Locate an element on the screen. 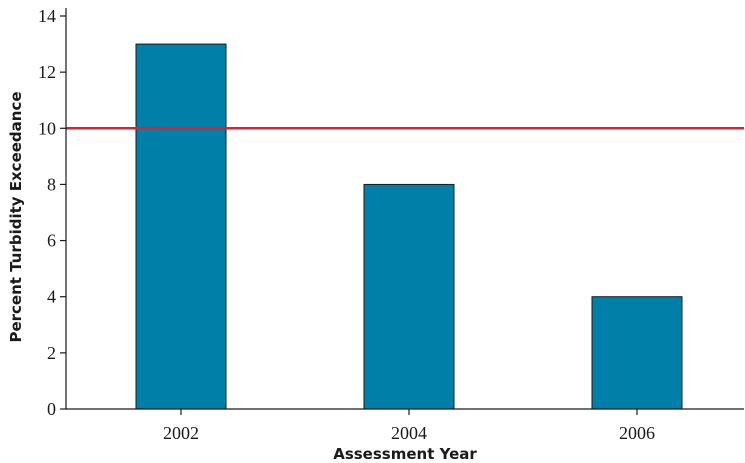 The width and height of the screenshot is (745, 463). x-tick-label: 2006 is located at coordinates (637, 433).